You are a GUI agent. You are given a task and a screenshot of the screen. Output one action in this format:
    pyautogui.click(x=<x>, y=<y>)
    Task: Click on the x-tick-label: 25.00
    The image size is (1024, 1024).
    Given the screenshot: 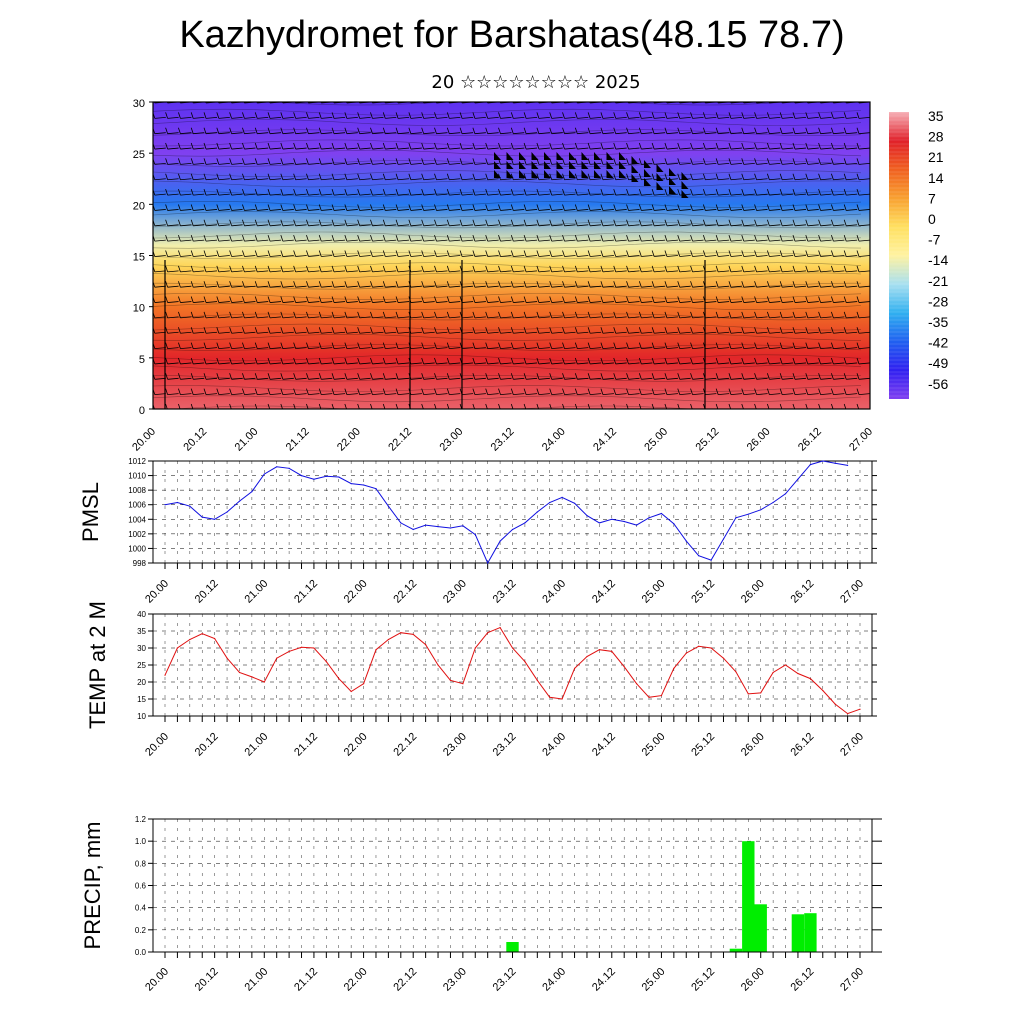 What is the action you would take?
    pyautogui.click(x=656, y=440)
    